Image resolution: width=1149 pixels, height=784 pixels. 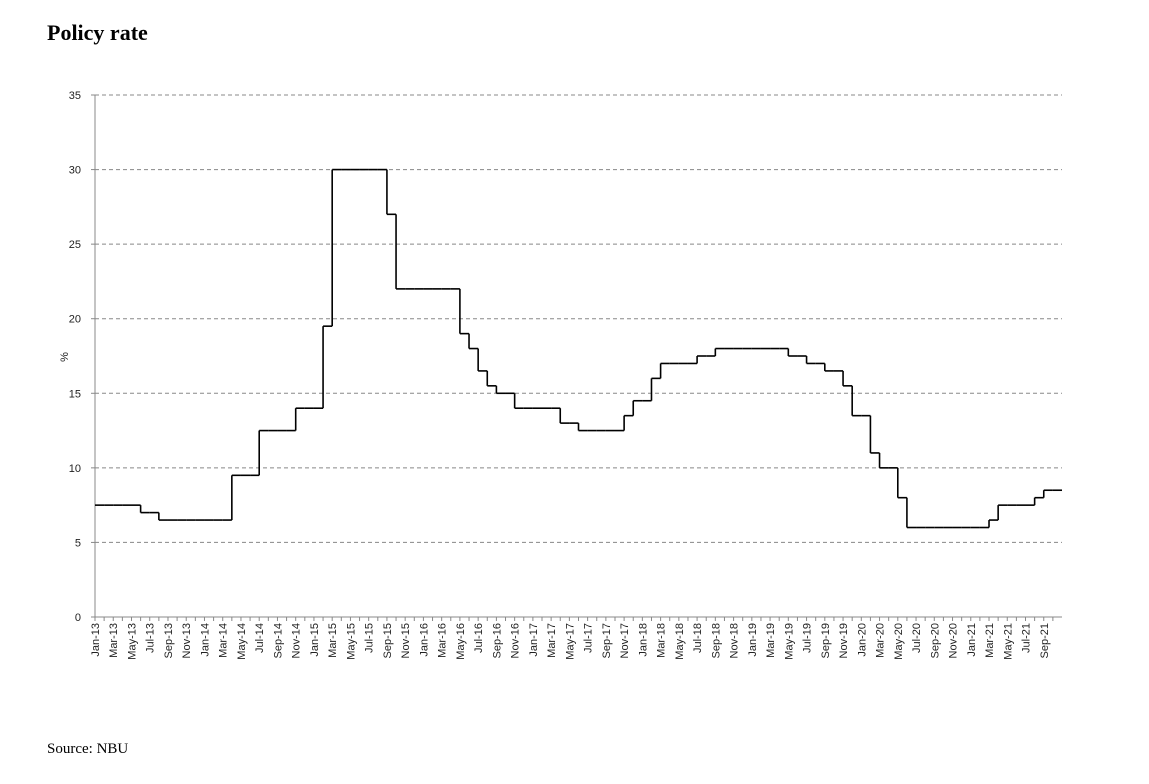 I want to click on x-tick-label: Mar-20, so click(x=881, y=640).